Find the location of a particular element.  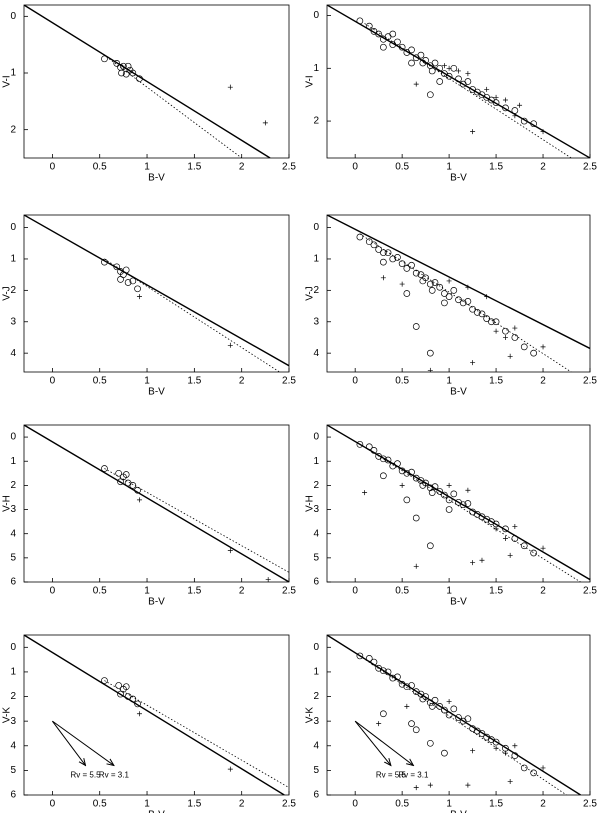

arrow-label: Rv = 5.5 is located at coordinates (86, 775).